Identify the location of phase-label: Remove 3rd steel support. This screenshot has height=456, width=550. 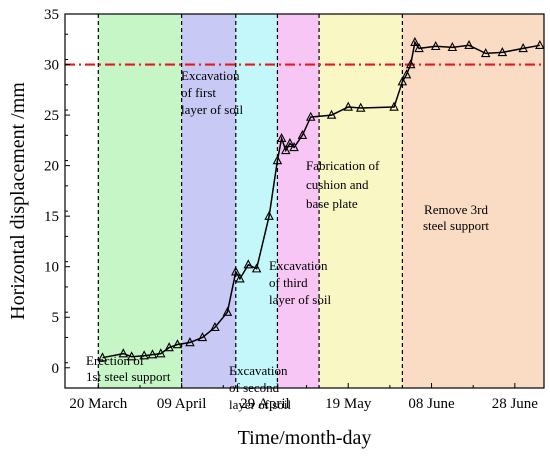
(456, 217).